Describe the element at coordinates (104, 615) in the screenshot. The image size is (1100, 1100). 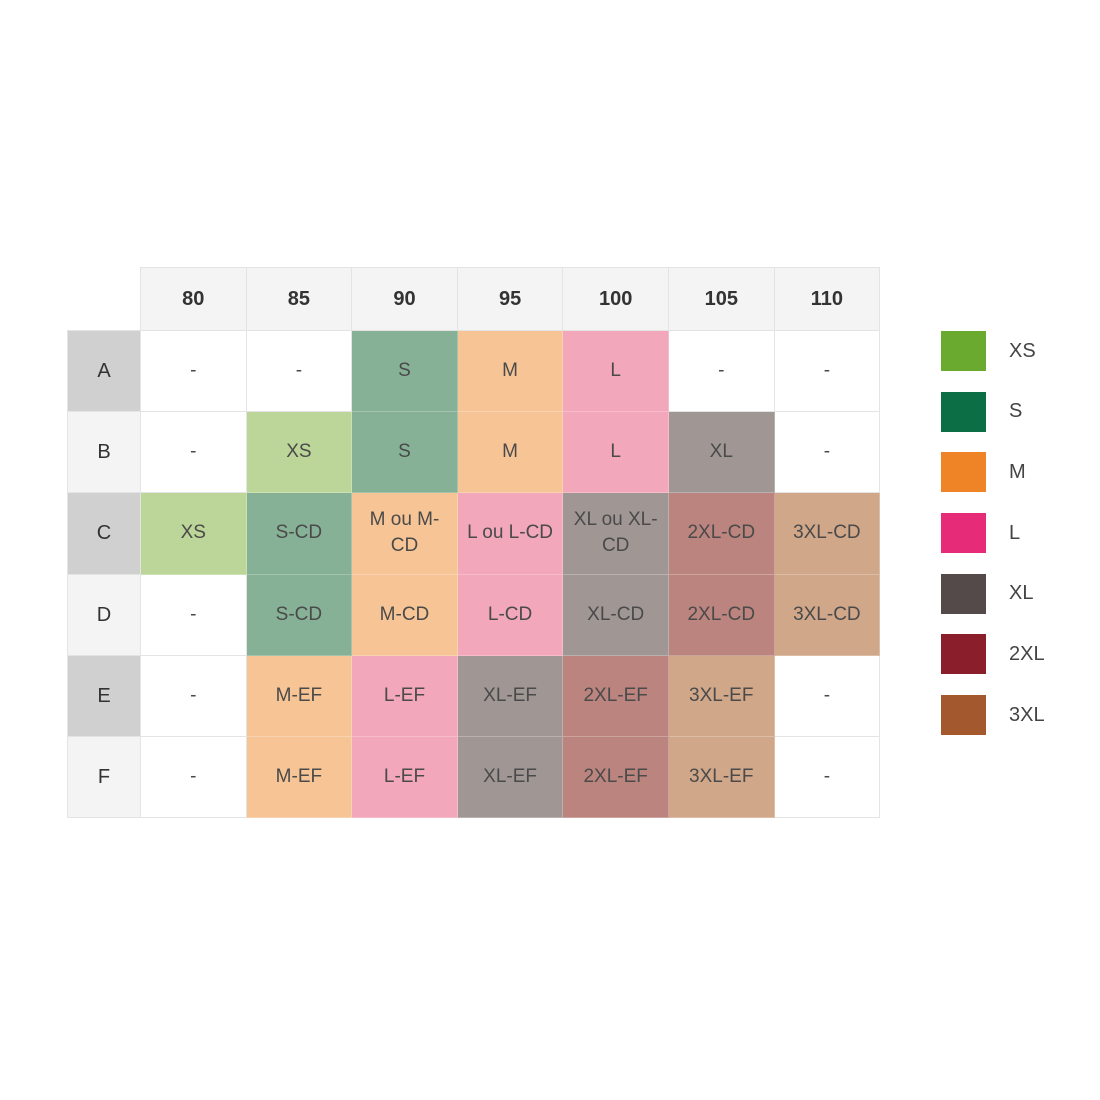
I see `row-header: D` at that location.